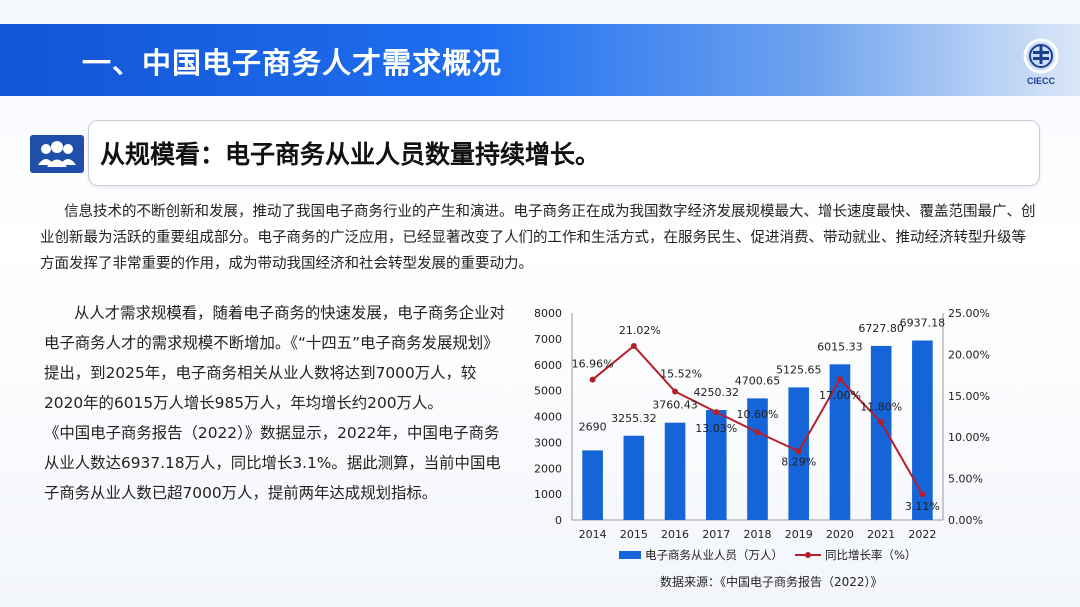  Describe the element at coordinates (969, 313) in the screenshot. I see `y-right-tick-label: 25.00%` at that location.